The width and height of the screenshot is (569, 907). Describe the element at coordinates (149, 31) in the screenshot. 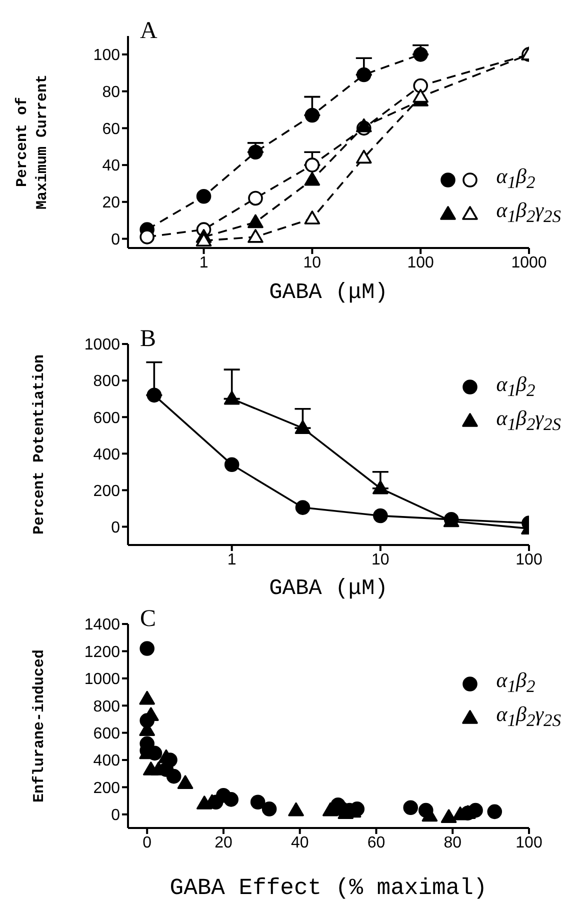

I see `chart-title: A` at that location.